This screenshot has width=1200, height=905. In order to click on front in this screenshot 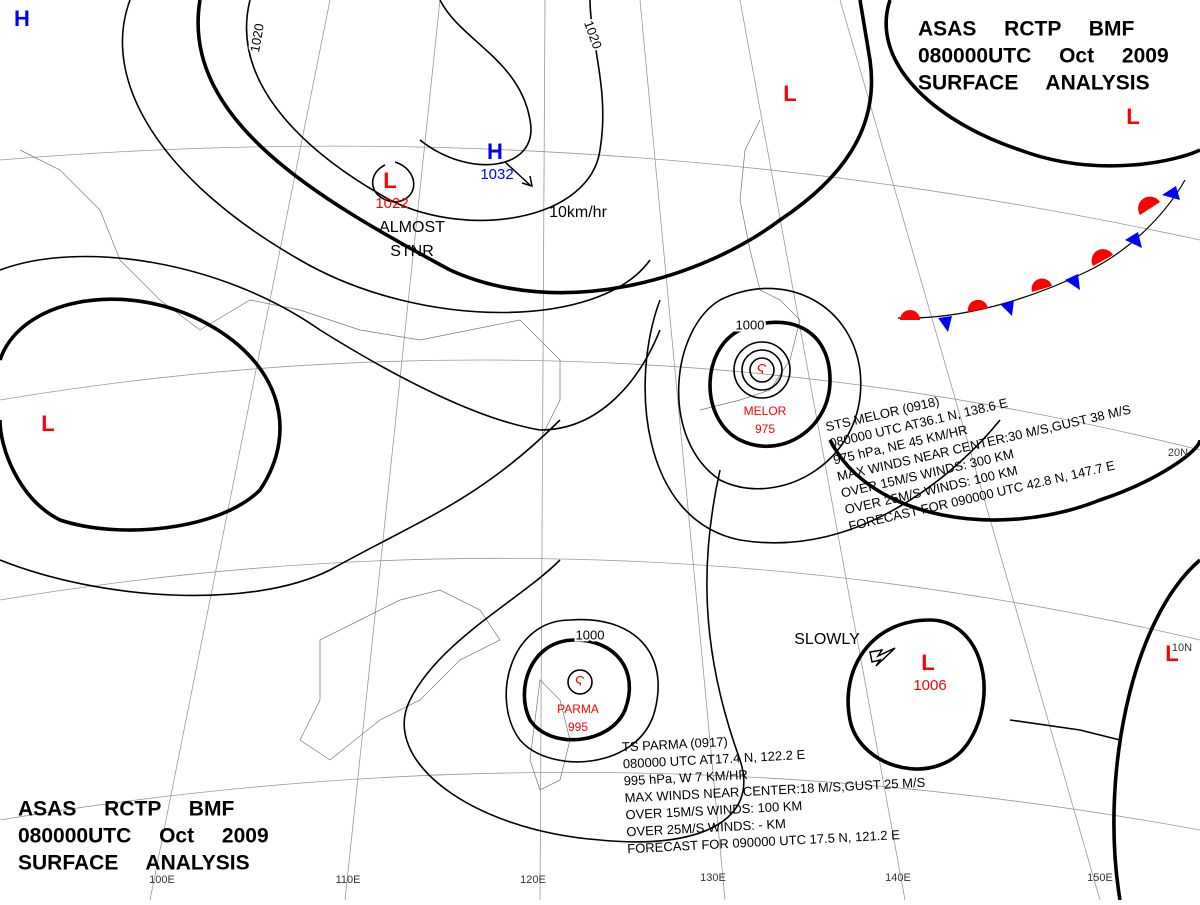, I will do `click(1041, 255)`.